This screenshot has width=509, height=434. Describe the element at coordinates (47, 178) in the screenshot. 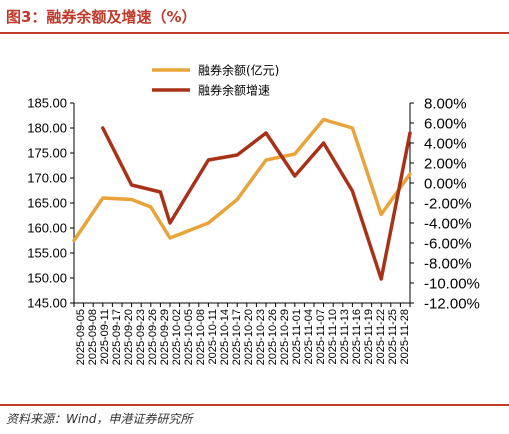

I see `left-tick-label: 170.00` at that location.